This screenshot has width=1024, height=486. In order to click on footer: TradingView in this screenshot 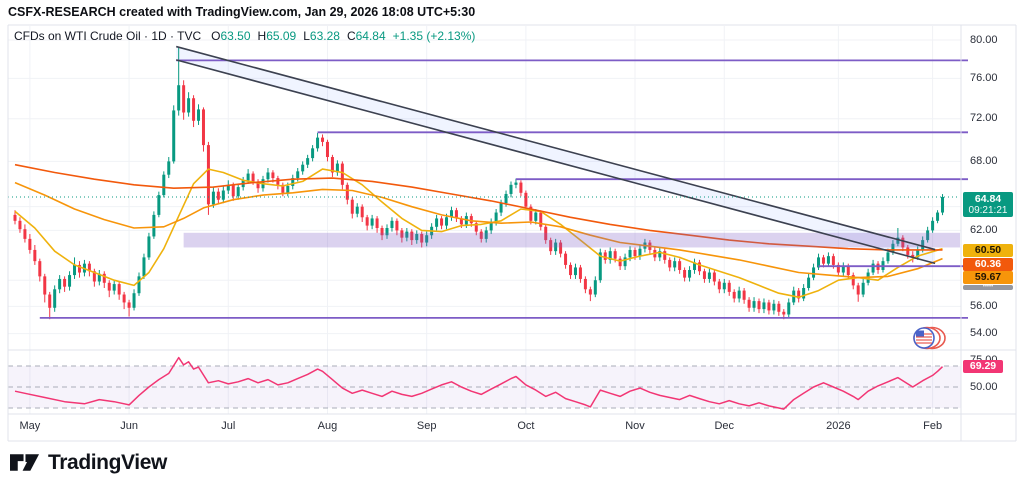, I will do `click(88, 463)`.